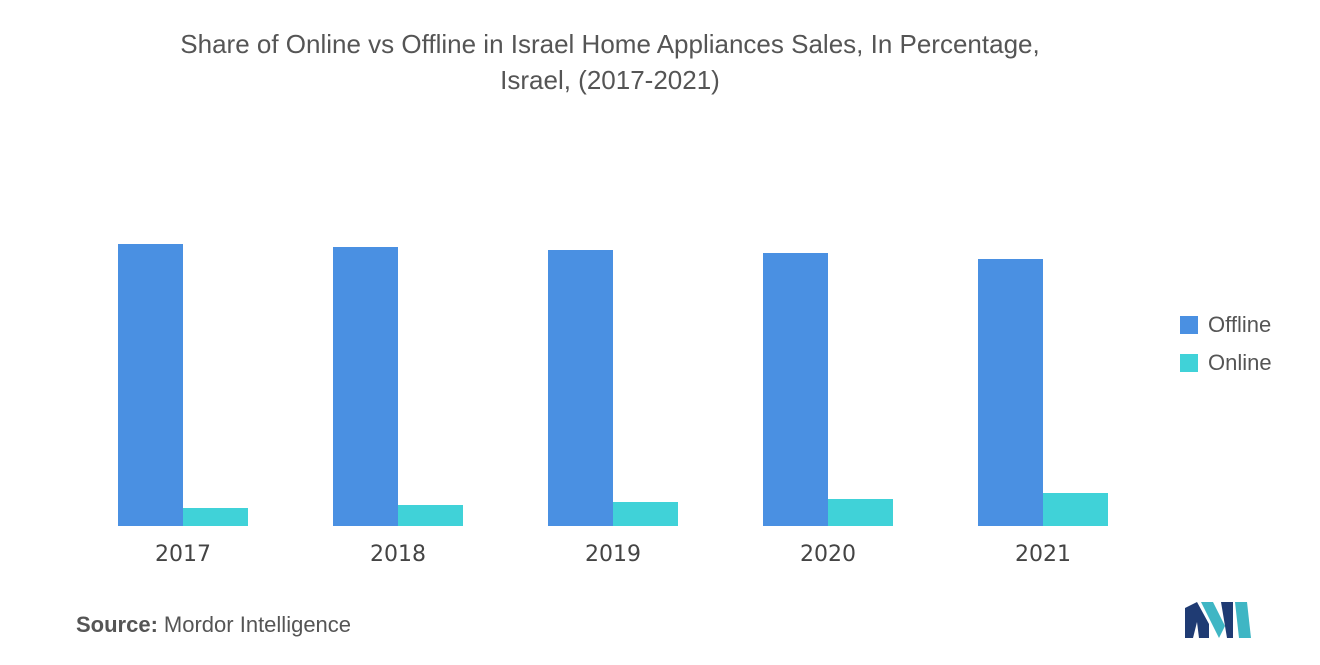  Describe the element at coordinates (1189, 325) in the screenshot. I see `legend-swatch-offline` at that location.